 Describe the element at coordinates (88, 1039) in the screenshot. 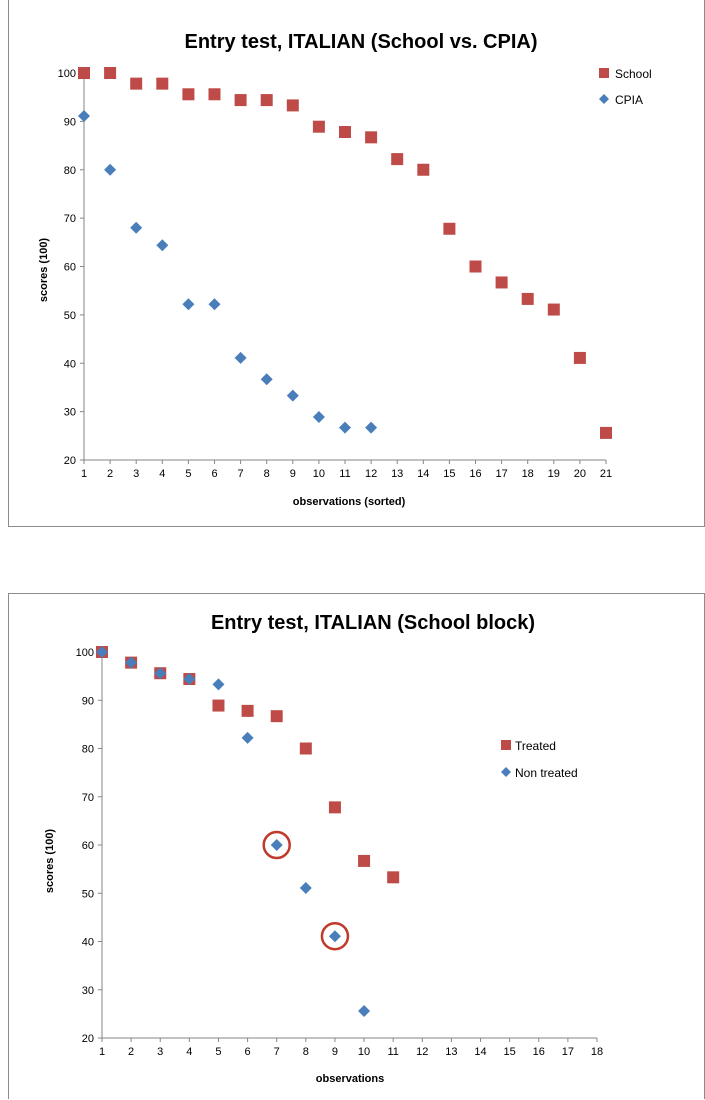

I see `y-tick-label: 20` at that location.